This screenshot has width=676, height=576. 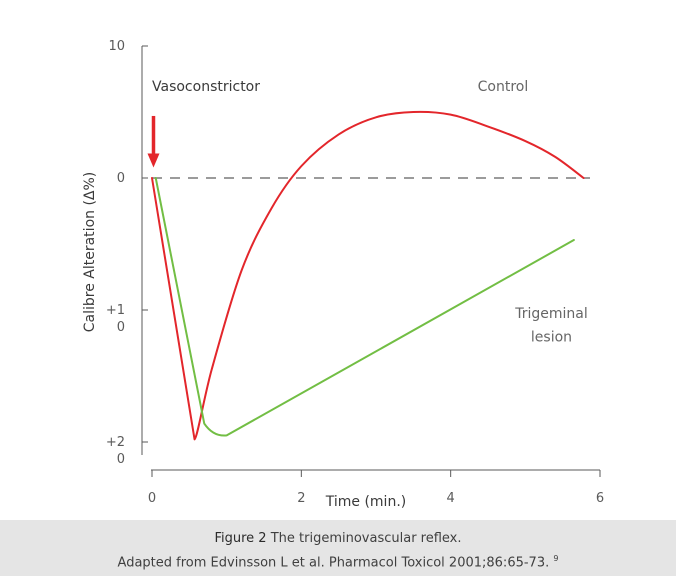 I want to click on y-tick-label-2-1: 0, so click(x=121, y=327).